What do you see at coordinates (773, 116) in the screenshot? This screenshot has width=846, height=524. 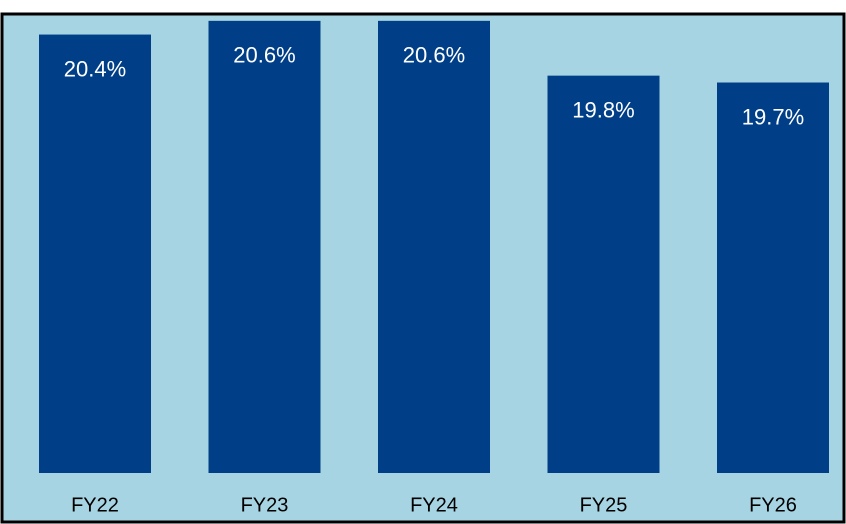 I see `value-label: 19.7%` at bounding box center [773, 116].